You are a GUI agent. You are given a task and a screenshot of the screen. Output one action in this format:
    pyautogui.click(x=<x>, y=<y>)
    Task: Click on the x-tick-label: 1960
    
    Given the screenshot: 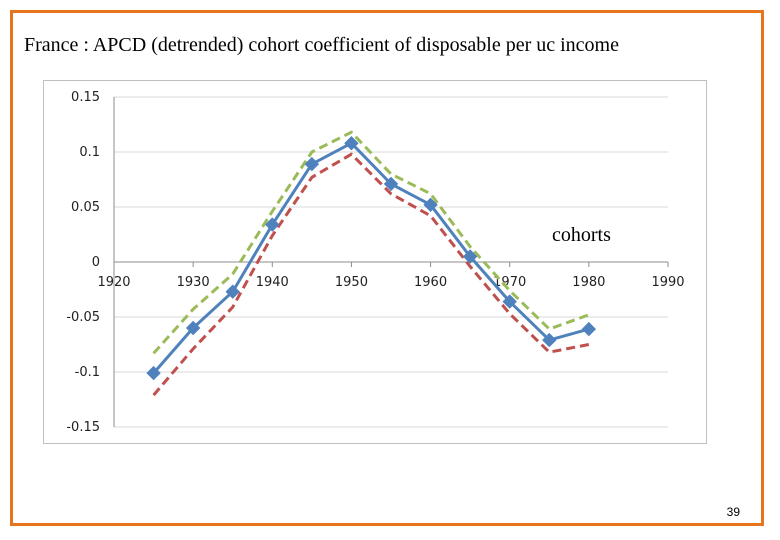 What is the action you would take?
    pyautogui.click(x=430, y=282)
    